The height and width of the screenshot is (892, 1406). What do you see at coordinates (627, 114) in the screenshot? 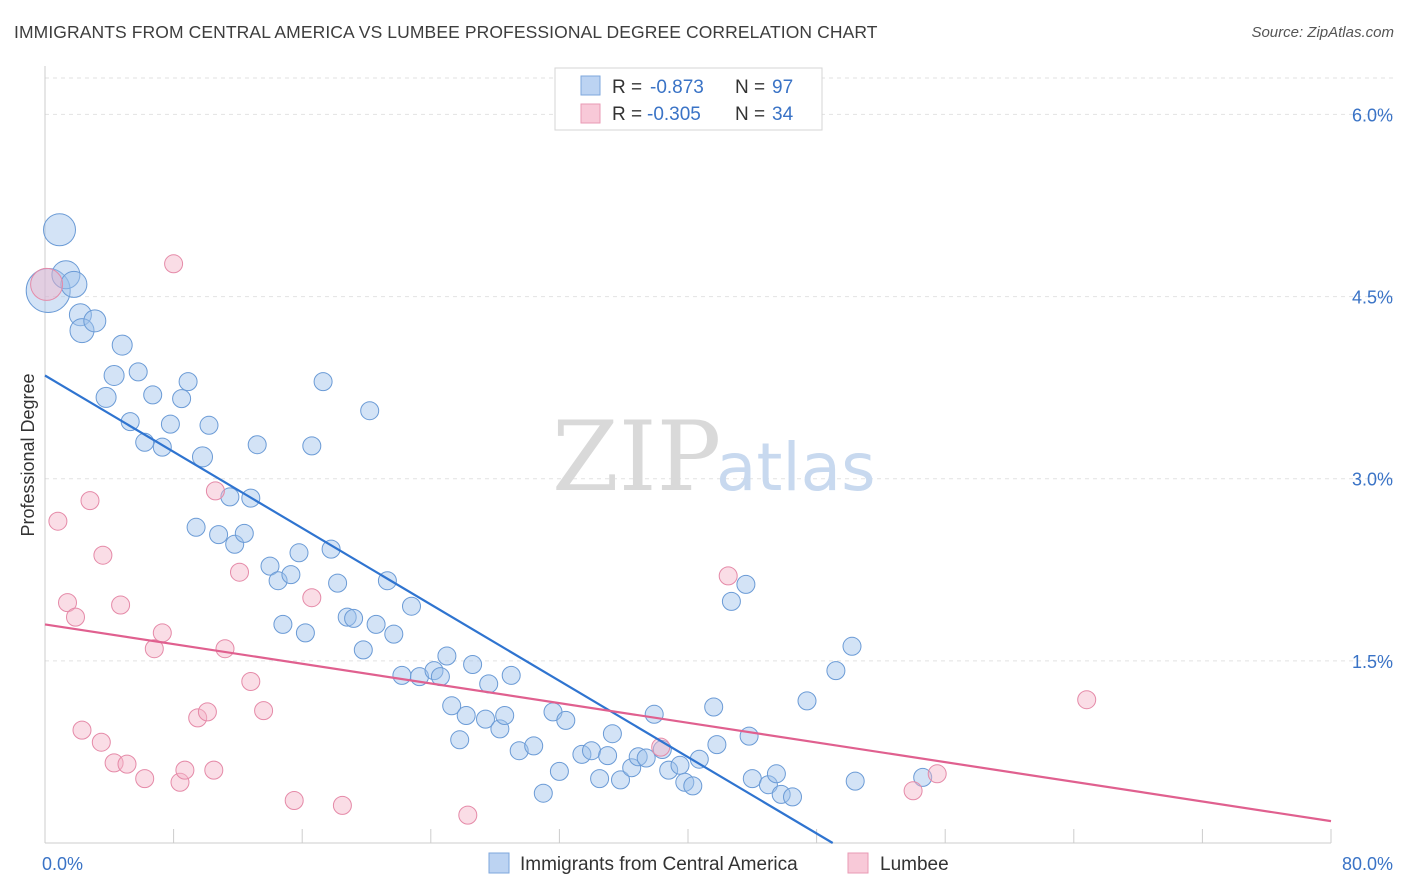
I see `legend-r-label-2: R =` at bounding box center [627, 114].